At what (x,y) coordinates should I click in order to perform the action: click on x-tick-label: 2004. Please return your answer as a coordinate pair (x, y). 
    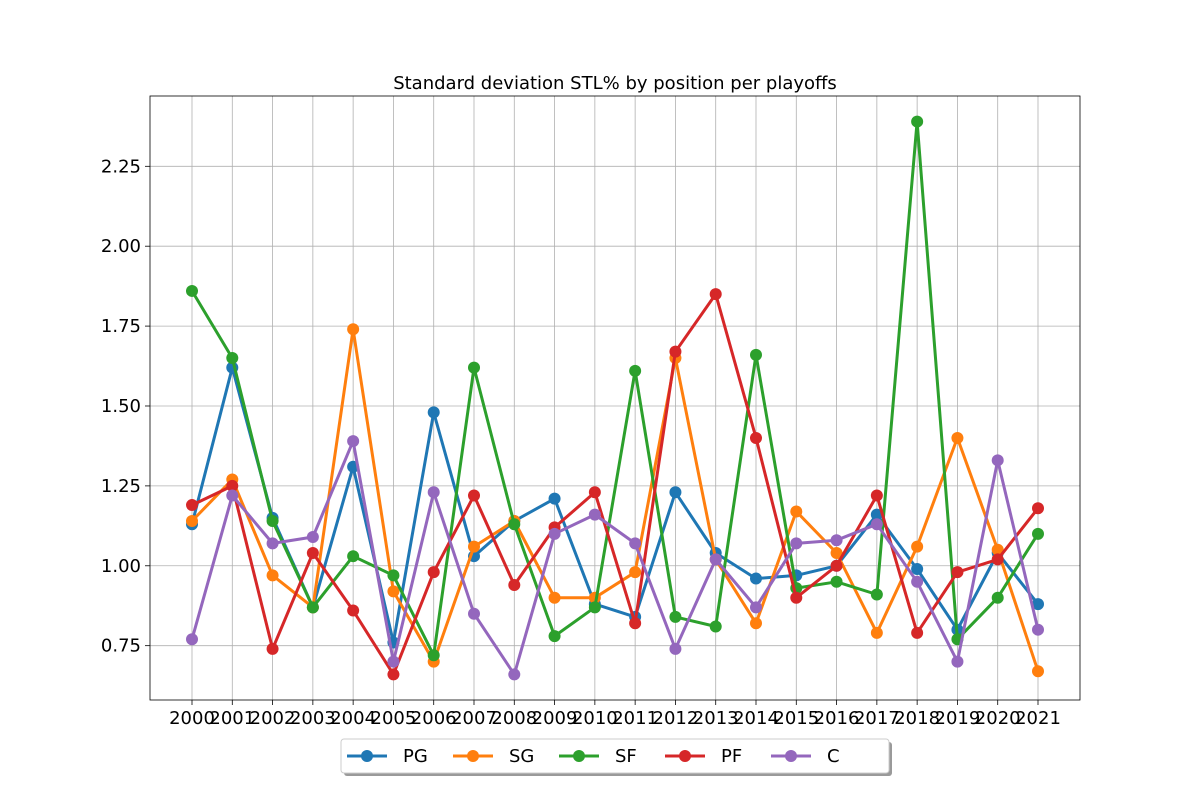
    Looking at the image, I should click on (353, 718).